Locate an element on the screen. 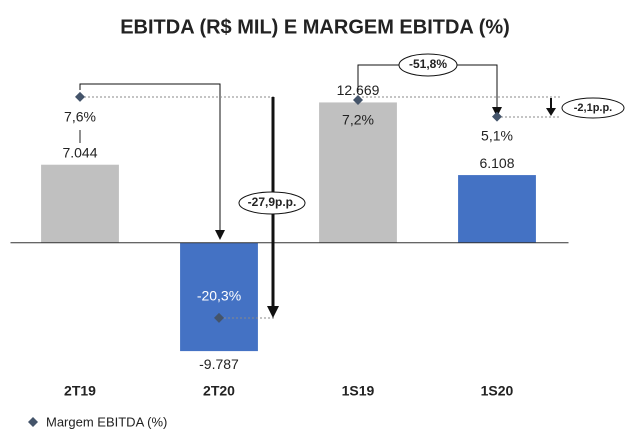 The height and width of the screenshot is (432, 631). margin-label: 7,2% is located at coordinates (358, 120).